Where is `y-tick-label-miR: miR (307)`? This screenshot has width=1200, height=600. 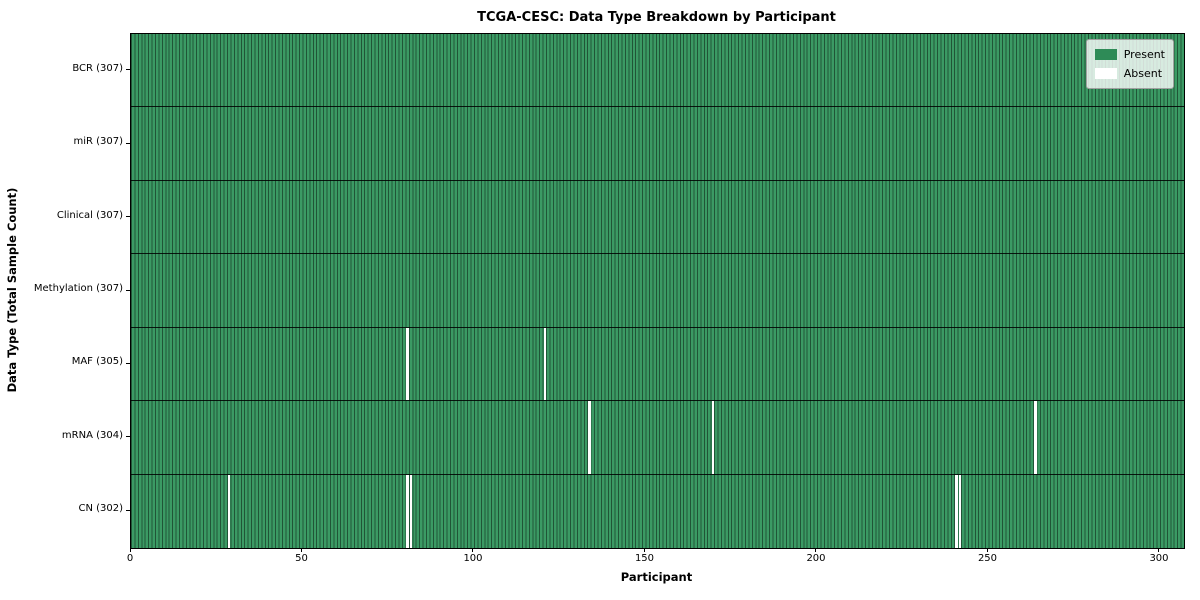 y-tick-label-miR: miR (307) is located at coordinates (98, 142).